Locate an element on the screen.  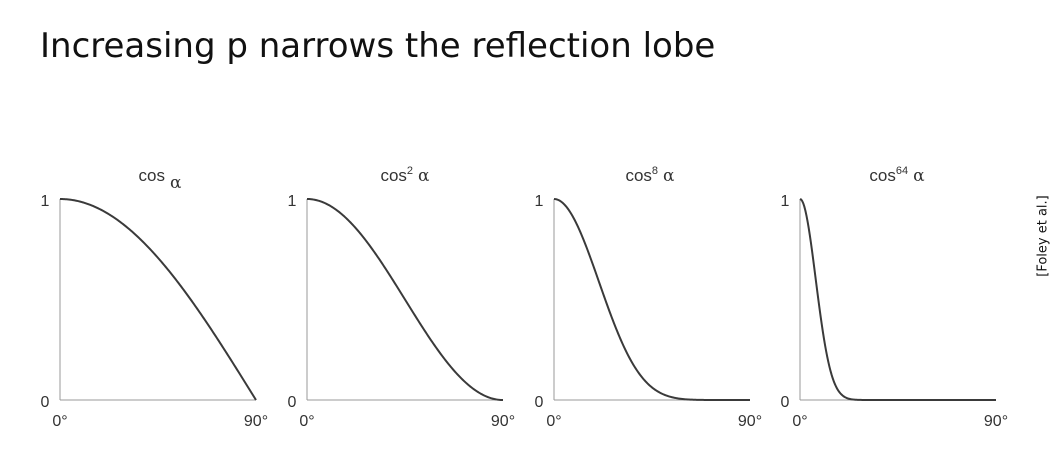
panel-2-curve is located at coordinates (405, 299).